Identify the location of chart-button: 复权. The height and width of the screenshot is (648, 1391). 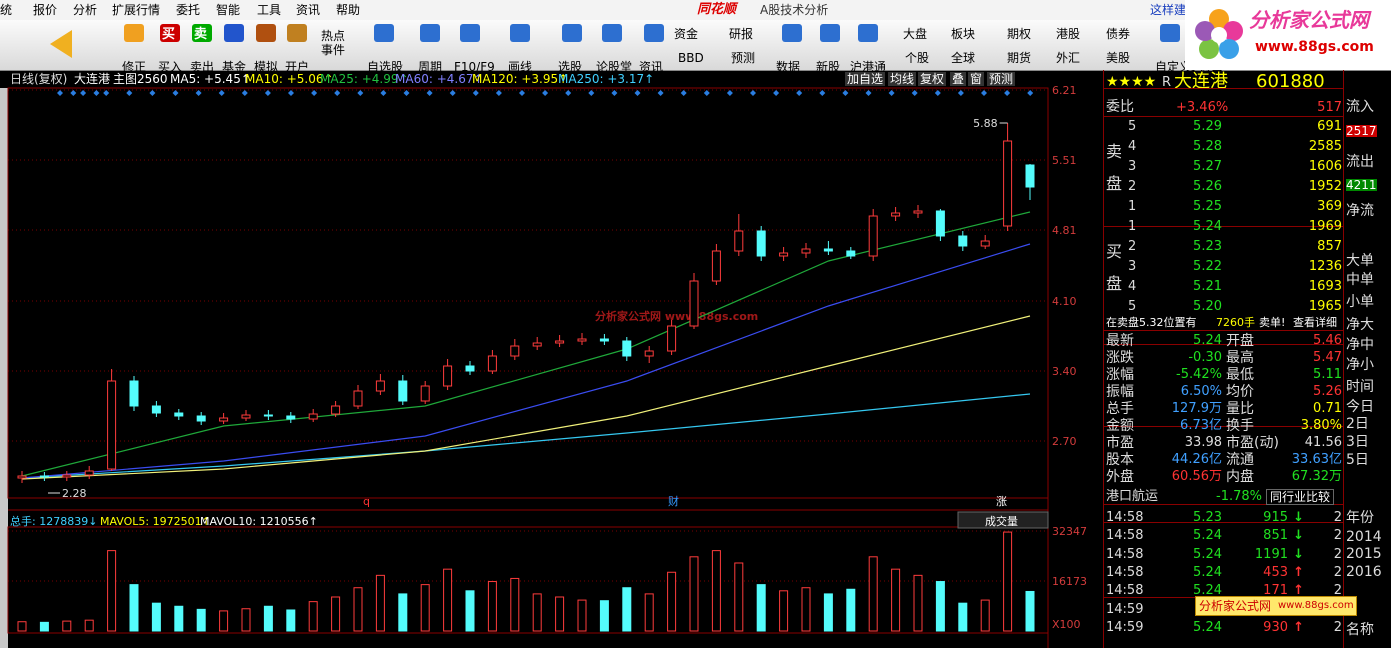
(932, 79).